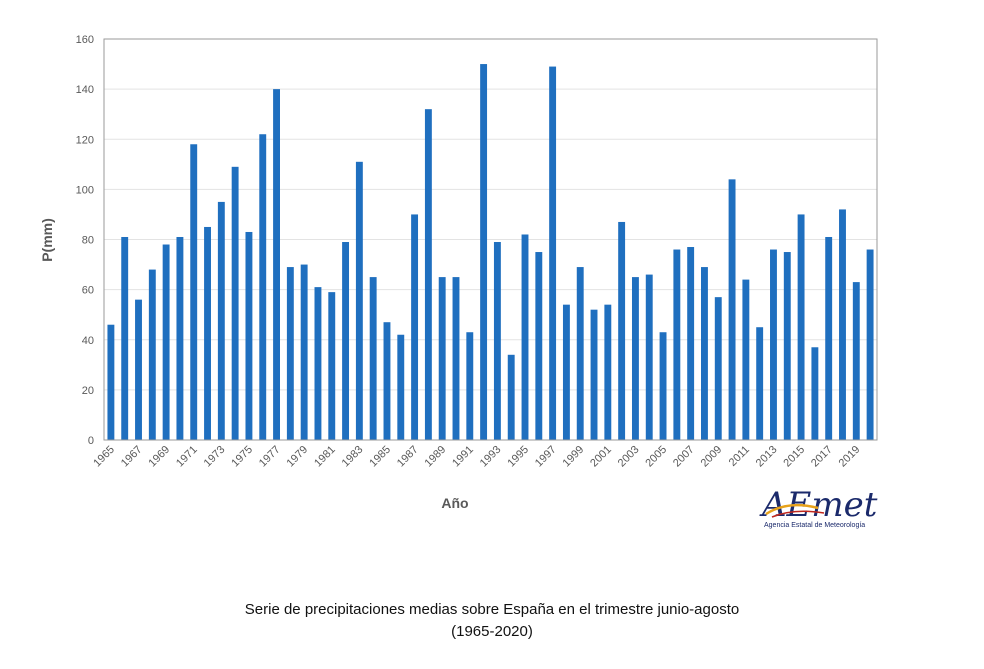 The height and width of the screenshot is (669, 984). What do you see at coordinates (380, 457) in the screenshot?
I see `x-tick-label: 1985` at bounding box center [380, 457].